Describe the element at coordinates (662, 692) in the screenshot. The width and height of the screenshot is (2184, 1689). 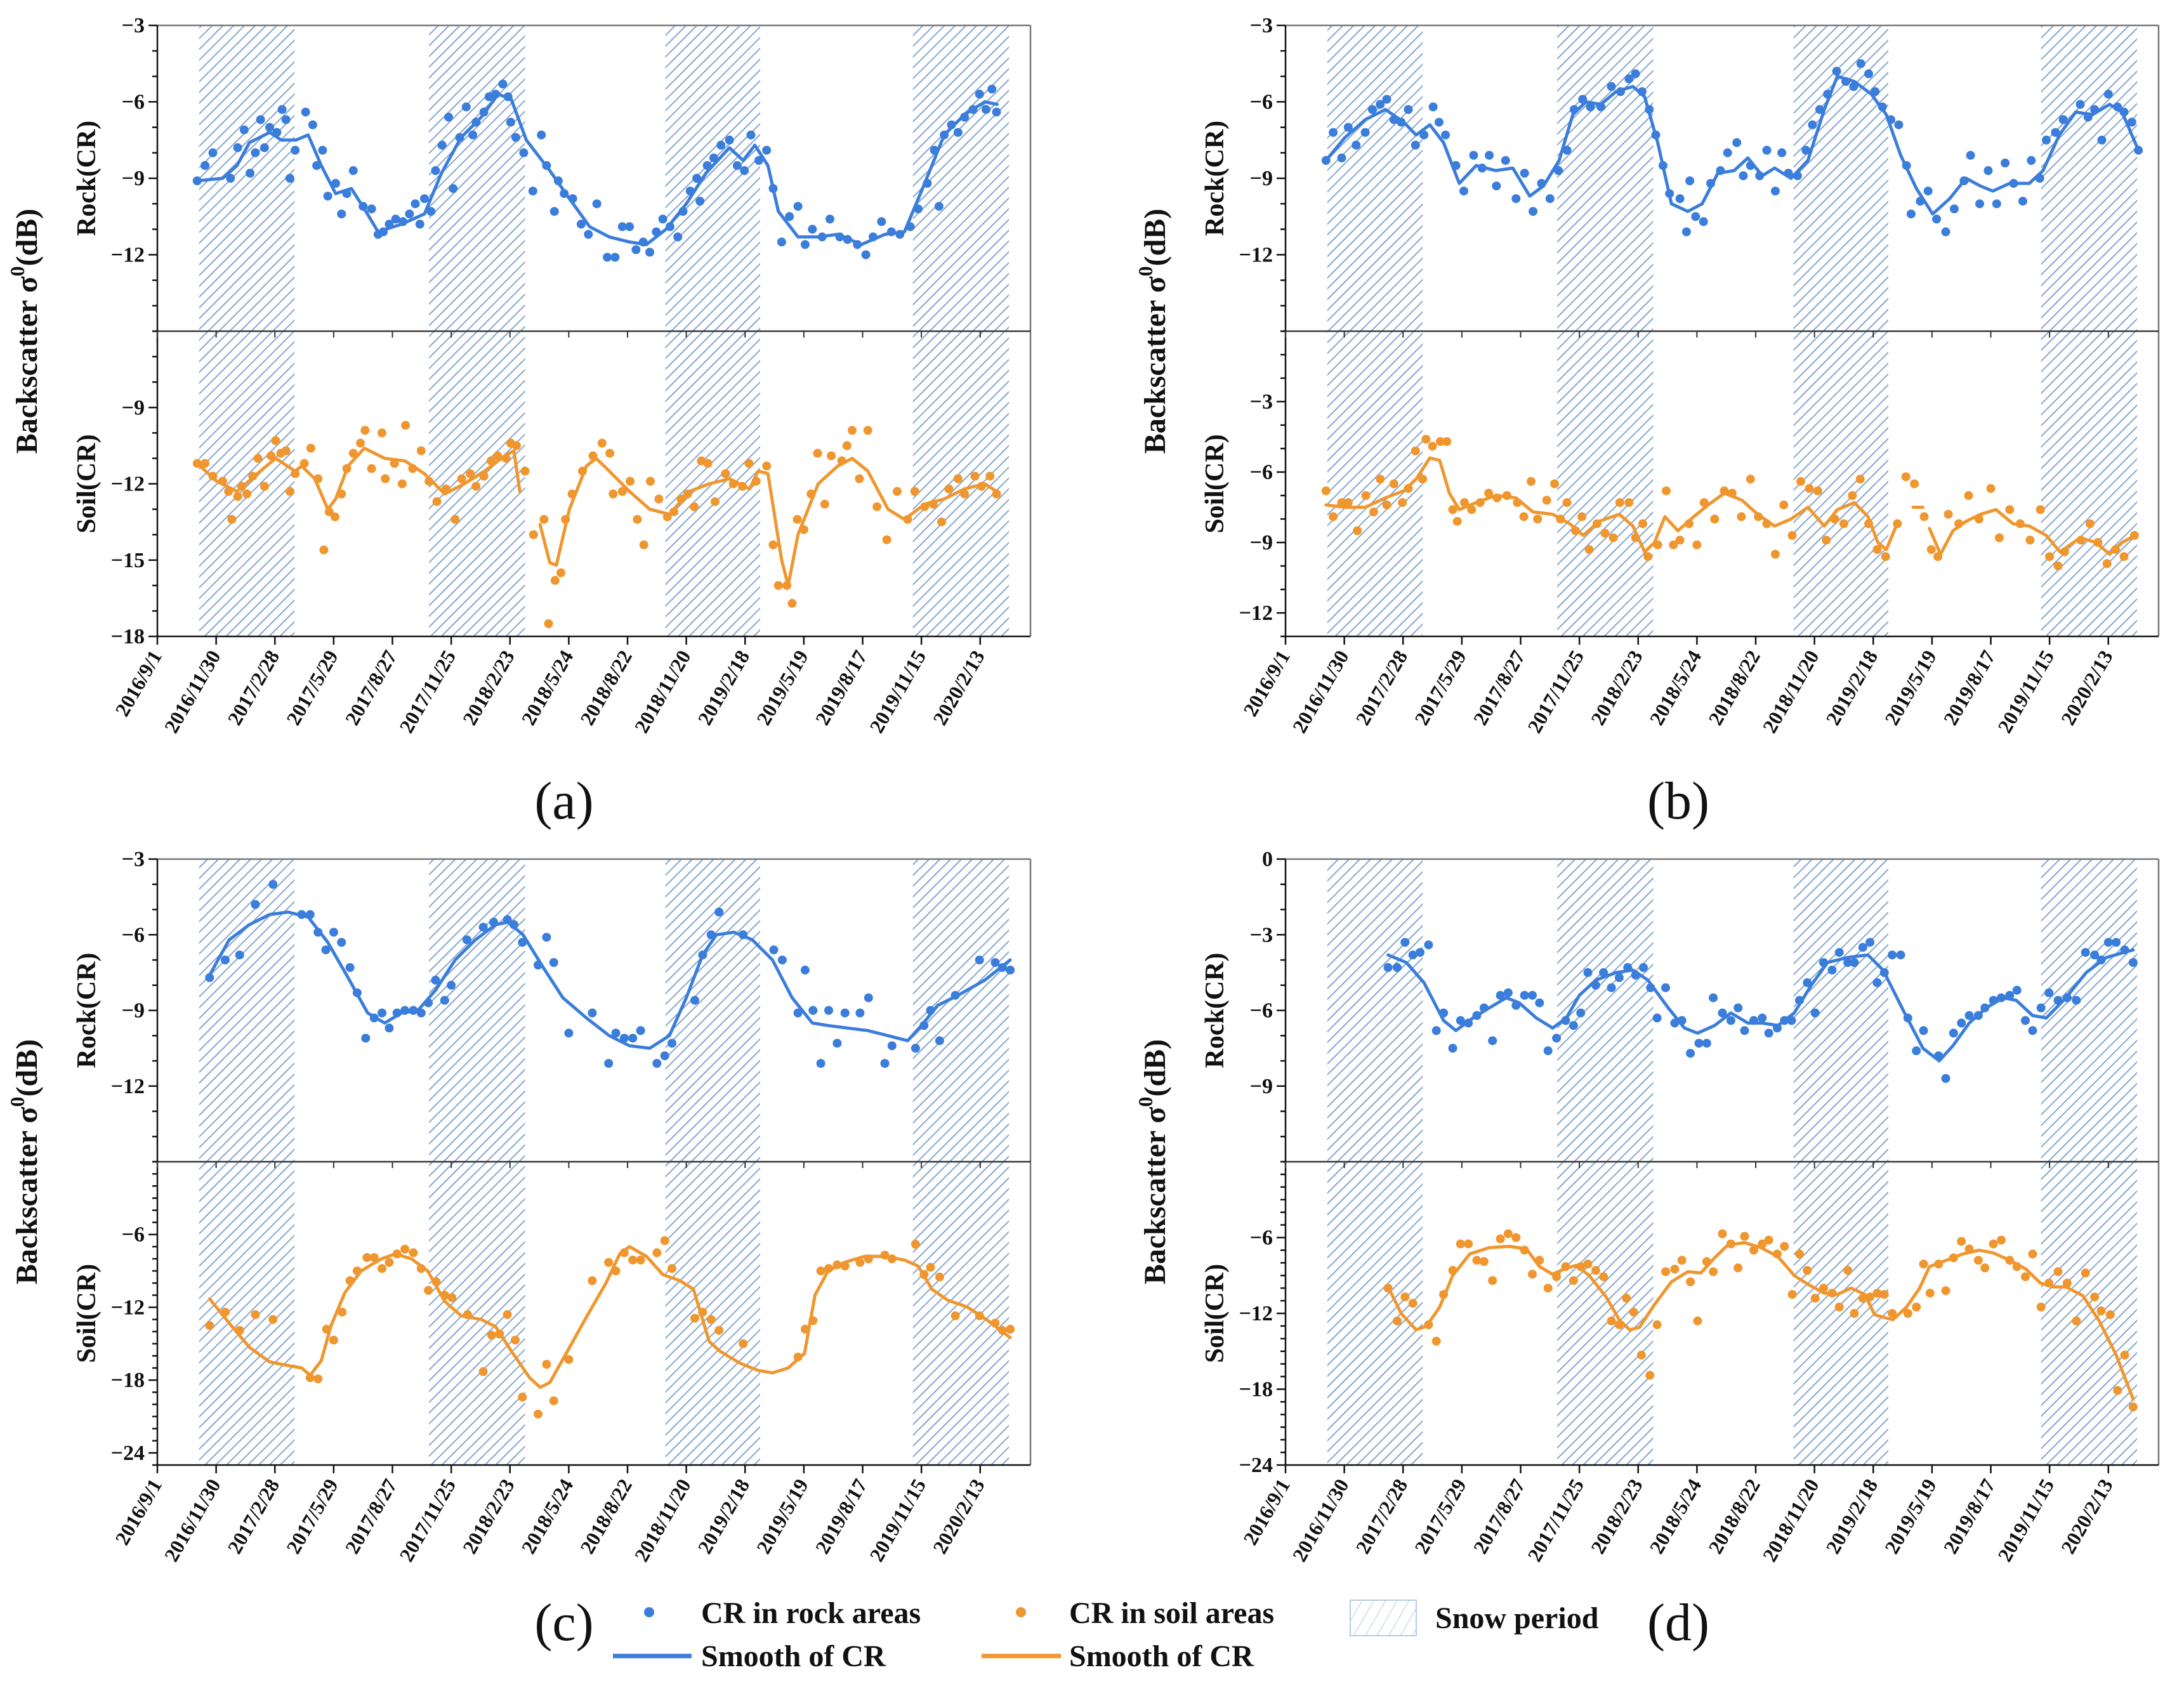
I see `x-tick-label: 2018/11/20` at that location.